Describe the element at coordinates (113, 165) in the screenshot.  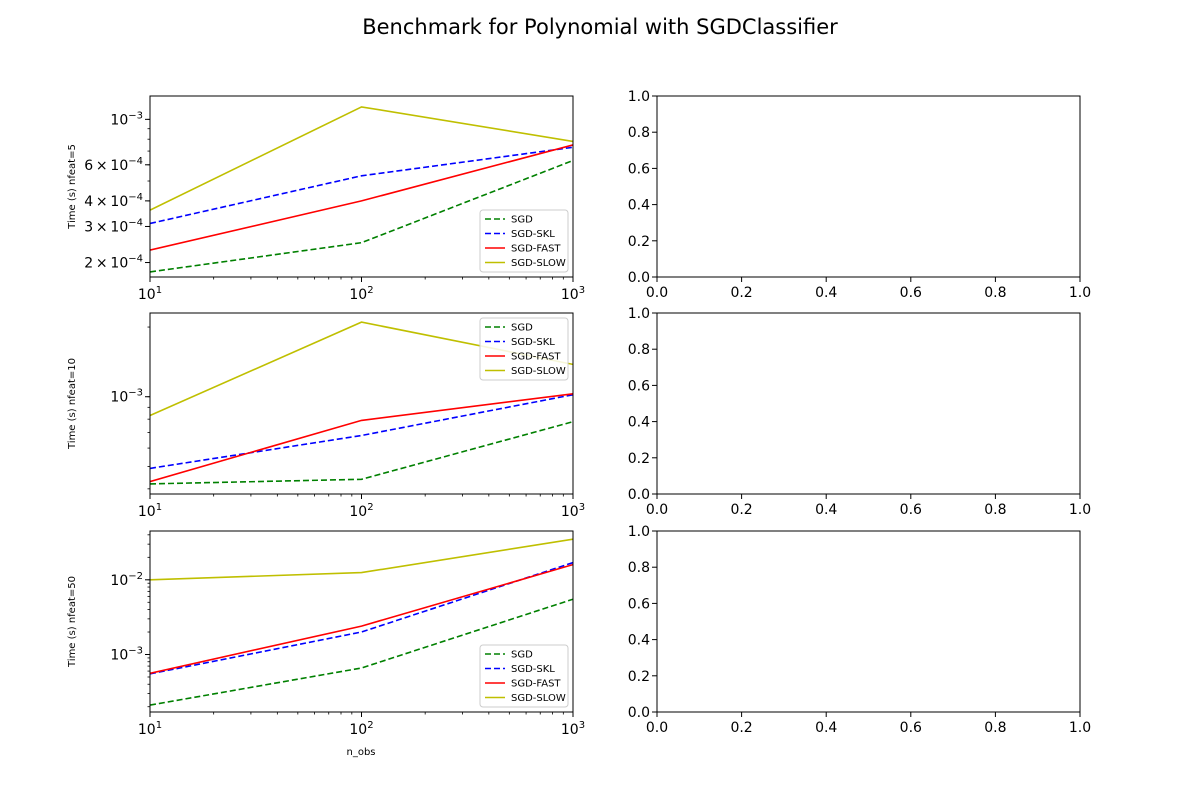
I see `y-tick-label: 6 × 10⁻⁴` at that location.